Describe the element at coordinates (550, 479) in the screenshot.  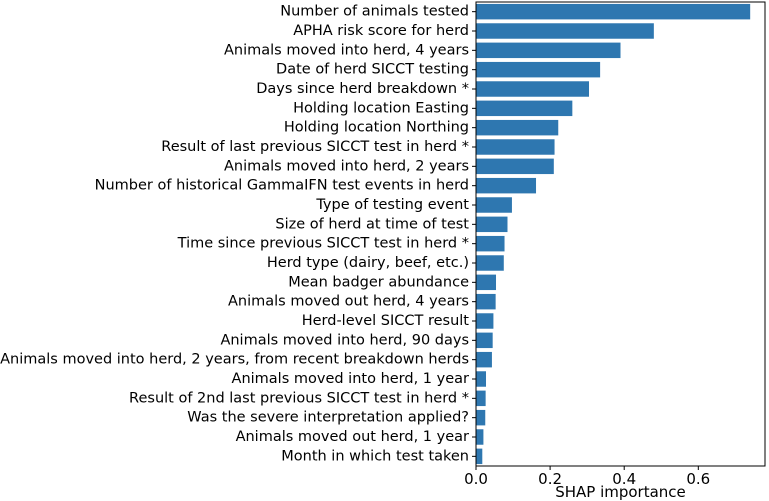
I see `x-tick-label: 0.2` at that location.